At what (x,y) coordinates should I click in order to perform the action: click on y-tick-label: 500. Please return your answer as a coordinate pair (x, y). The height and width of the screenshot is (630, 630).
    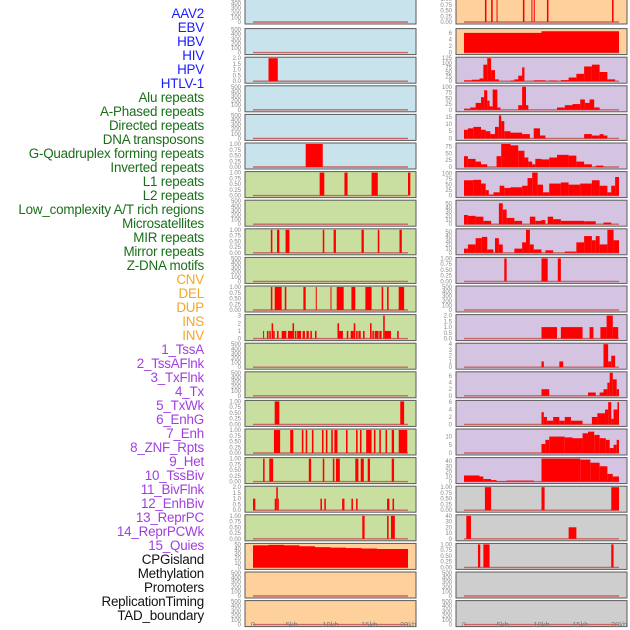
    Looking at the image, I should click on (236, 345).